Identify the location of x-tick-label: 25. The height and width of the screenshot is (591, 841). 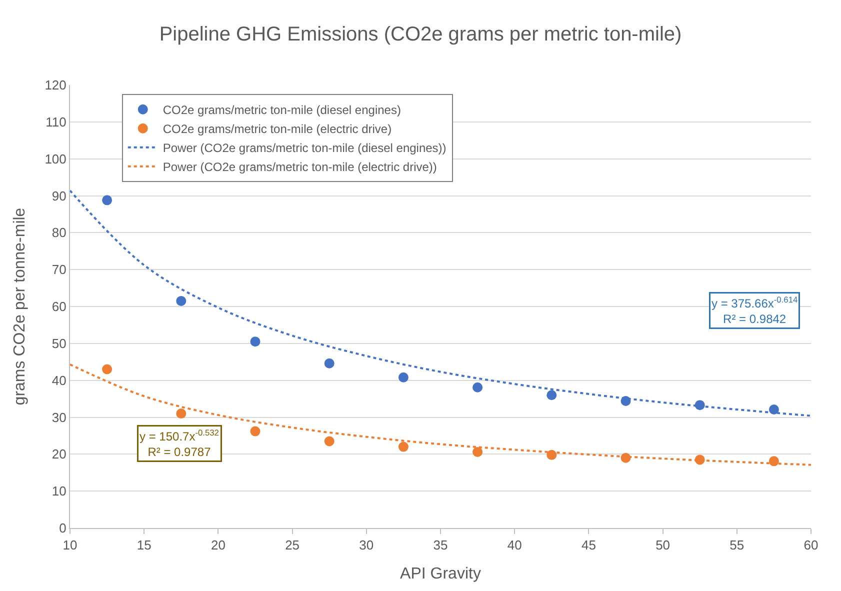
(292, 545).